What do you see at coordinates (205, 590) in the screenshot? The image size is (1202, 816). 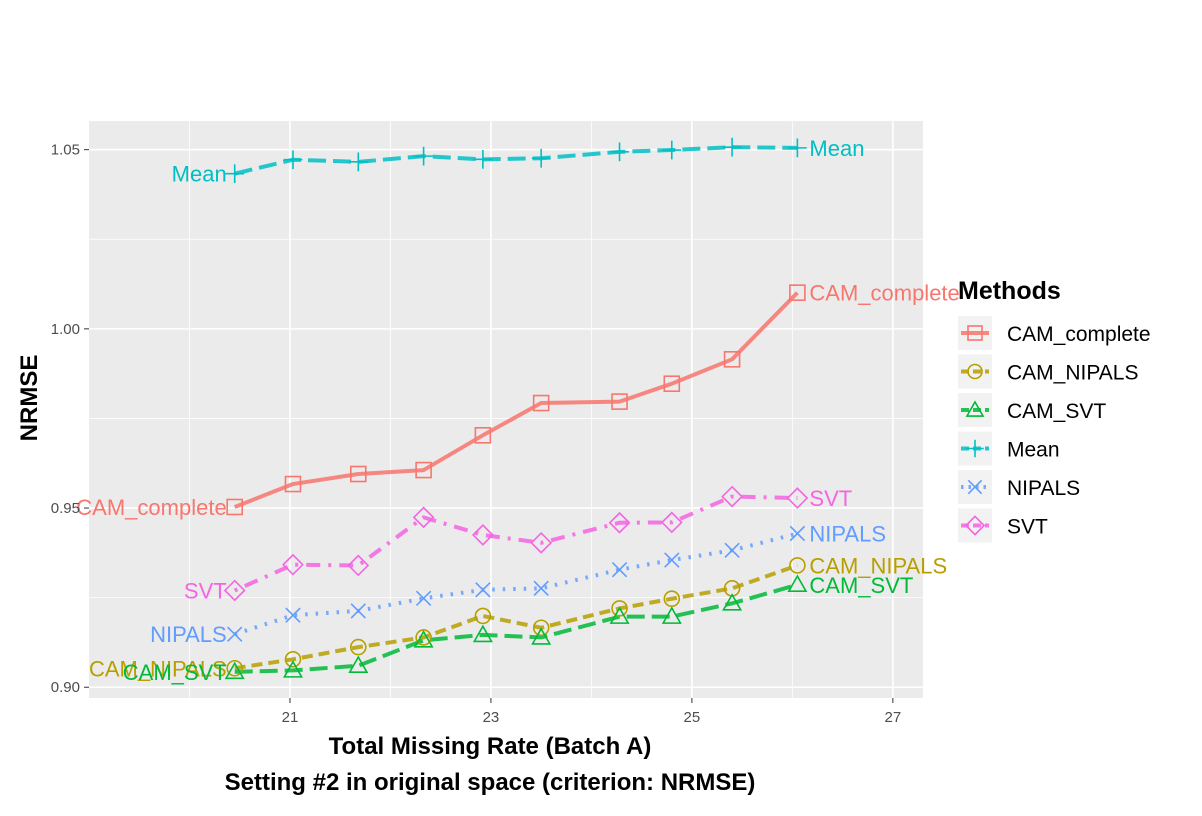 I see `series-start-label-svt: SVT` at bounding box center [205, 590].